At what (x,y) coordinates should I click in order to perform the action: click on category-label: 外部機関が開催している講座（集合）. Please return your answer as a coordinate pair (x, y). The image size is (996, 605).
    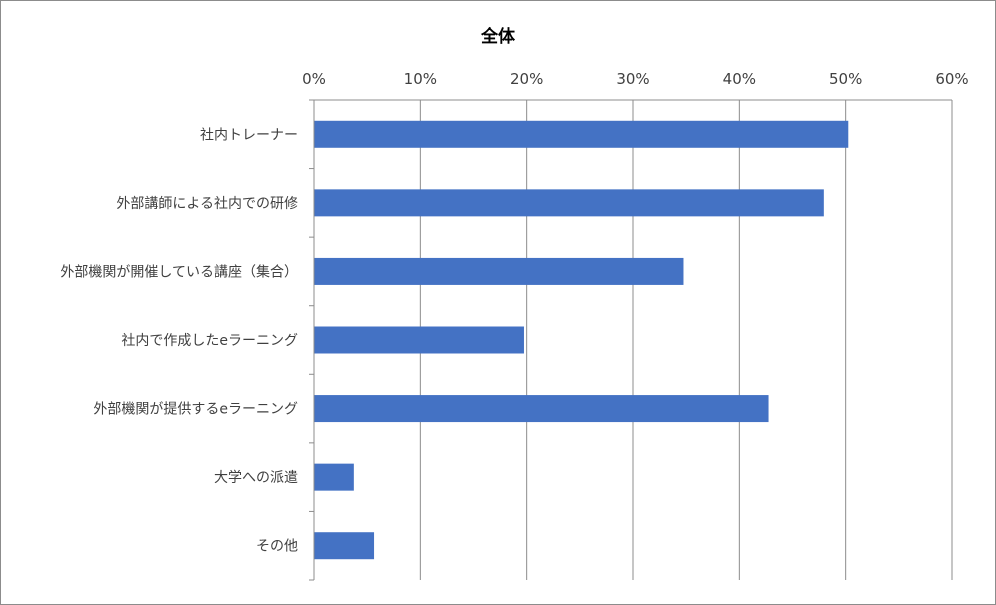
    Looking at the image, I should click on (179, 271).